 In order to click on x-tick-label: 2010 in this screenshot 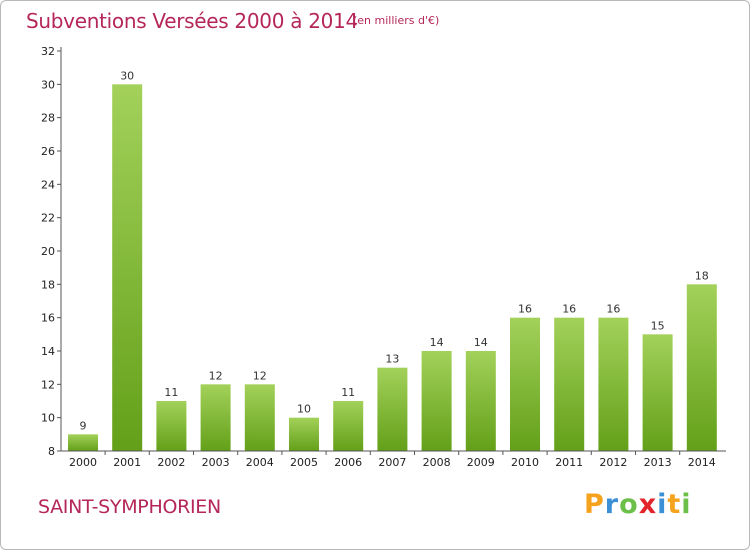, I will do `click(525, 462)`.